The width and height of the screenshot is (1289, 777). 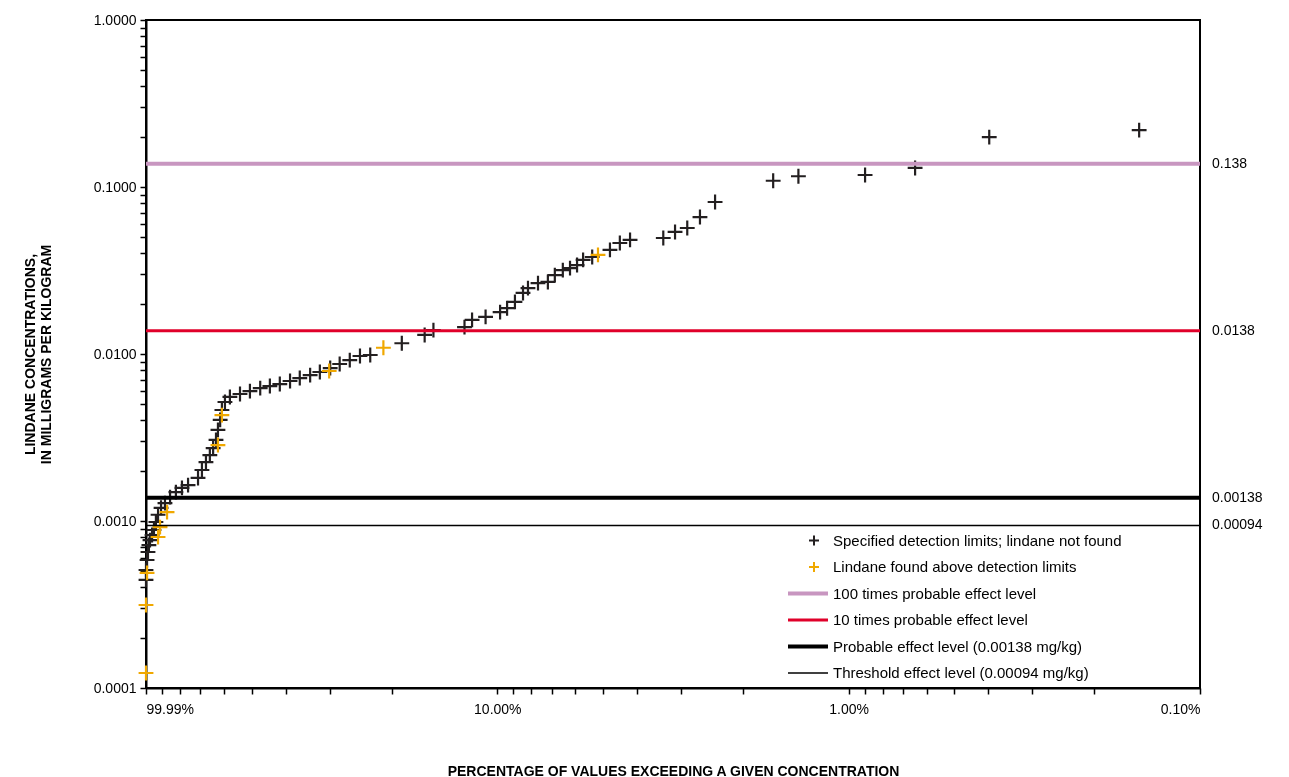 What do you see at coordinates (958, 646) in the screenshot?
I see `legend-label: Probable effect level (0.00138 mg/kg)` at bounding box center [958, 646].